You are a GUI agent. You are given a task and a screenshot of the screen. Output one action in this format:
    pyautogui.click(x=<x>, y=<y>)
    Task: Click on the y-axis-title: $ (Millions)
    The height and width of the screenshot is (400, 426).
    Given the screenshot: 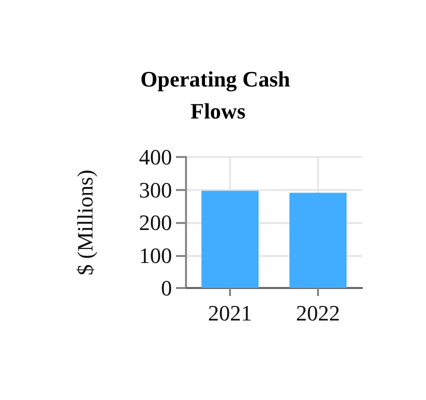 What is the action you would take?
    pyautogui.click(x=85, y=223)
    